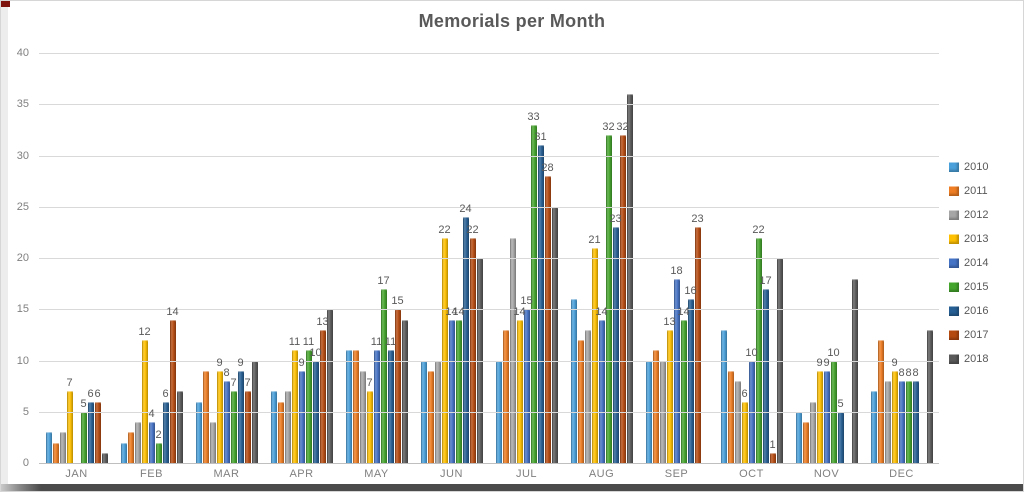 The image size is (1024, 492). I want to click on legend-label: 2016, so click(976, 311).